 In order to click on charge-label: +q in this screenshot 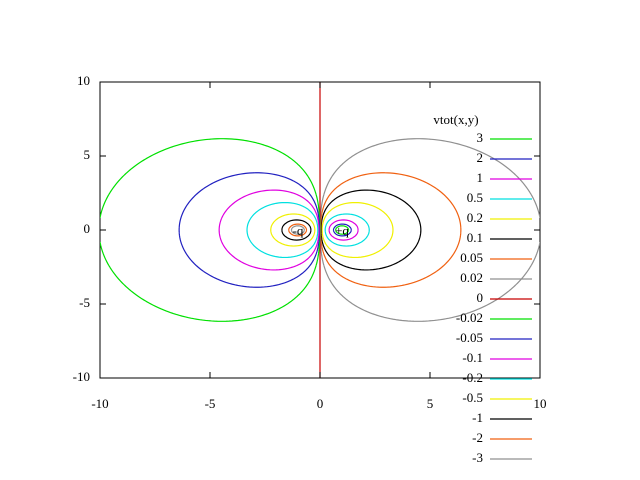, I will do `click(342, 230)`.